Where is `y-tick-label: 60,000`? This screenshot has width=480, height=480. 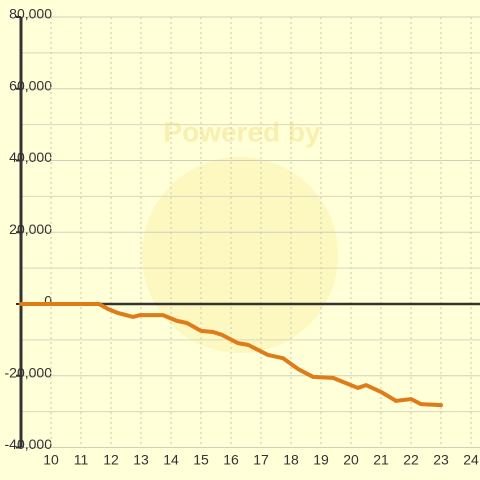 y-tick-label: 60,000 is located at coordinates (30, 85).